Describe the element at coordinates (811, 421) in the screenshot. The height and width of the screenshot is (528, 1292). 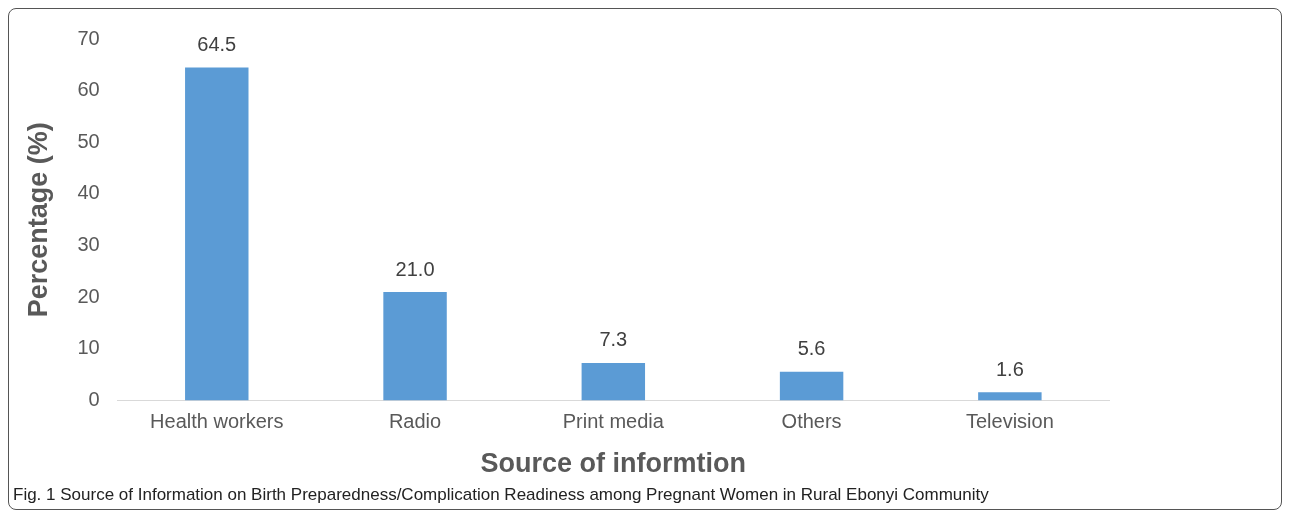
I see `x-tick-label: Others` at that location.